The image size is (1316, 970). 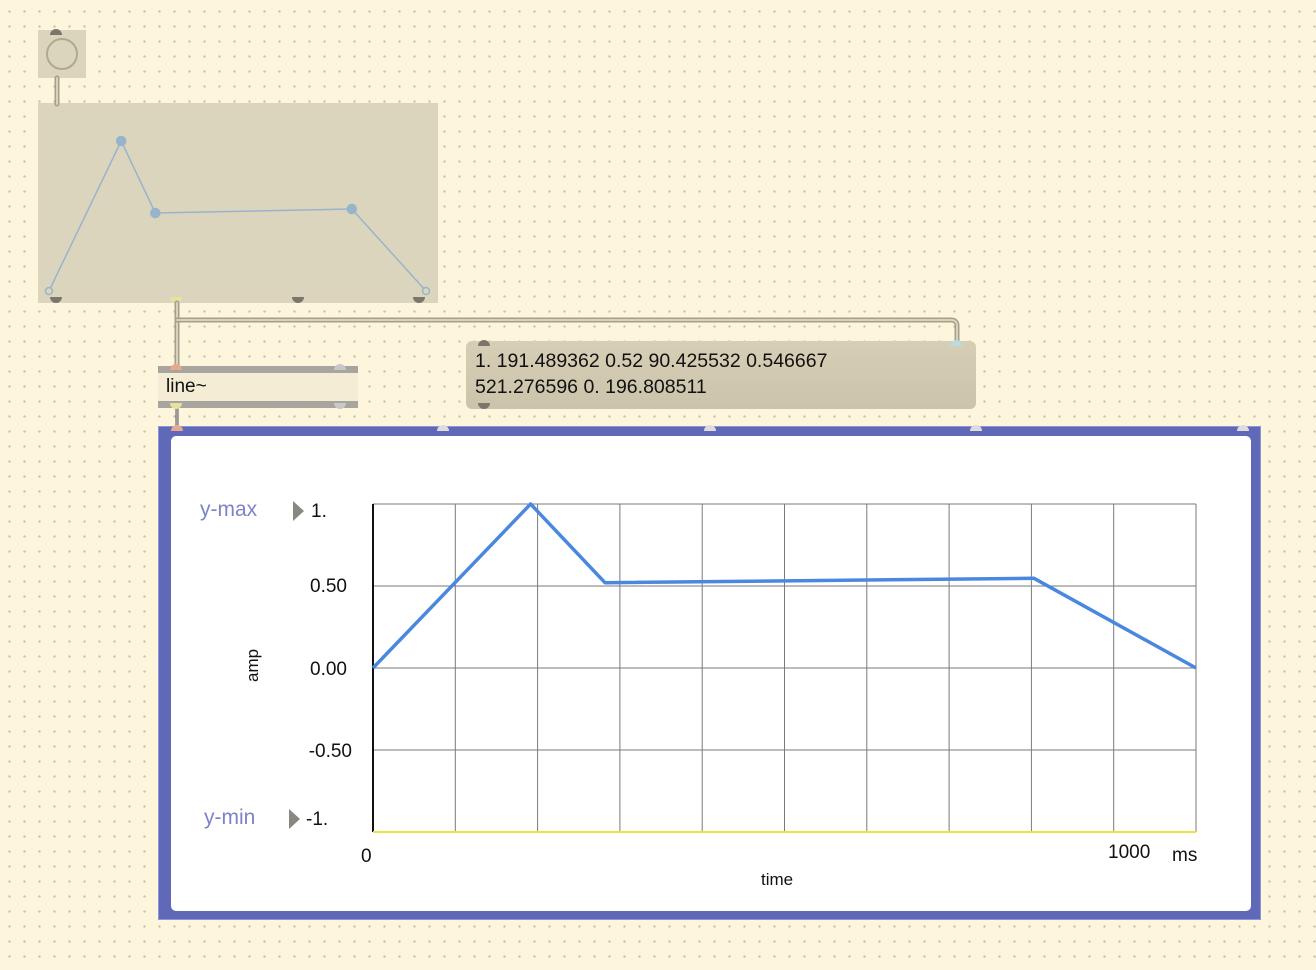 I want to click on function-editor, so click(x=238, y=203).